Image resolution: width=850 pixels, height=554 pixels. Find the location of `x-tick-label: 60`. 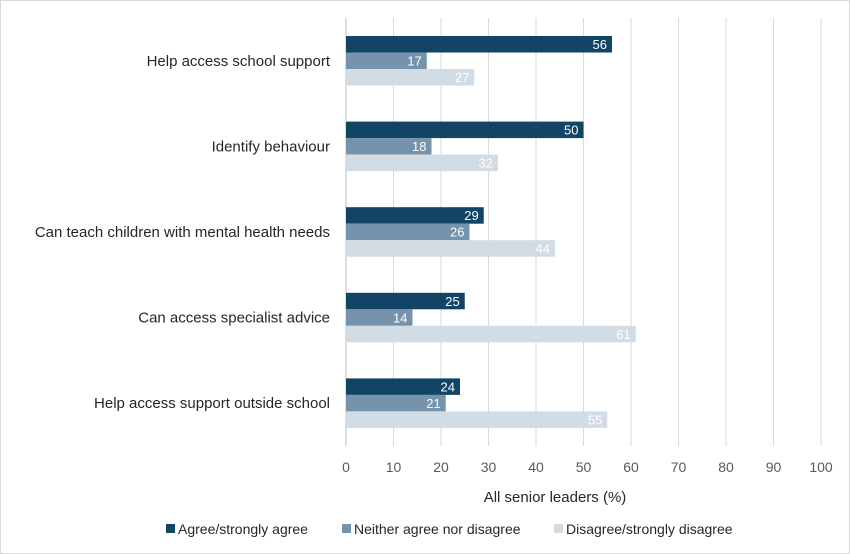

x-tick-label: 60 is located at coordinates (631, 467).